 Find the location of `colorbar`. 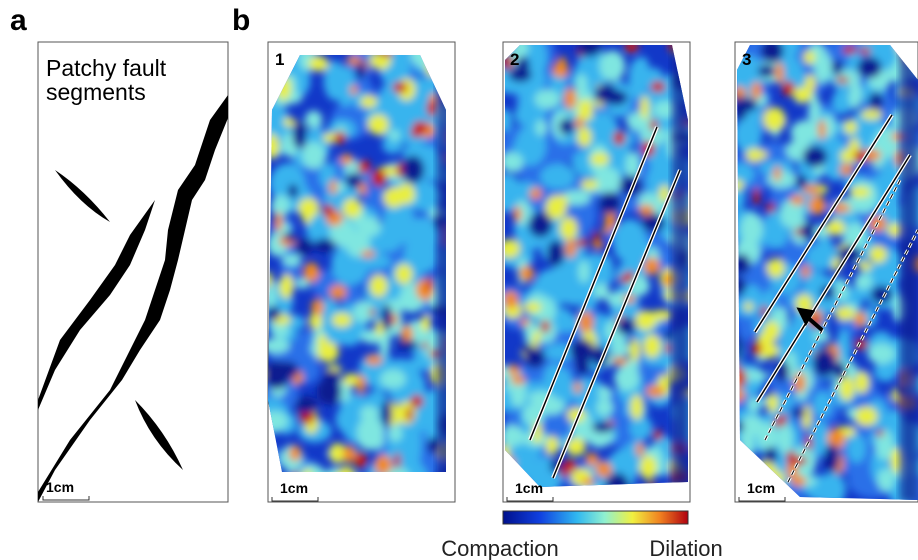

colorbar is located at coordinates (595, 517).